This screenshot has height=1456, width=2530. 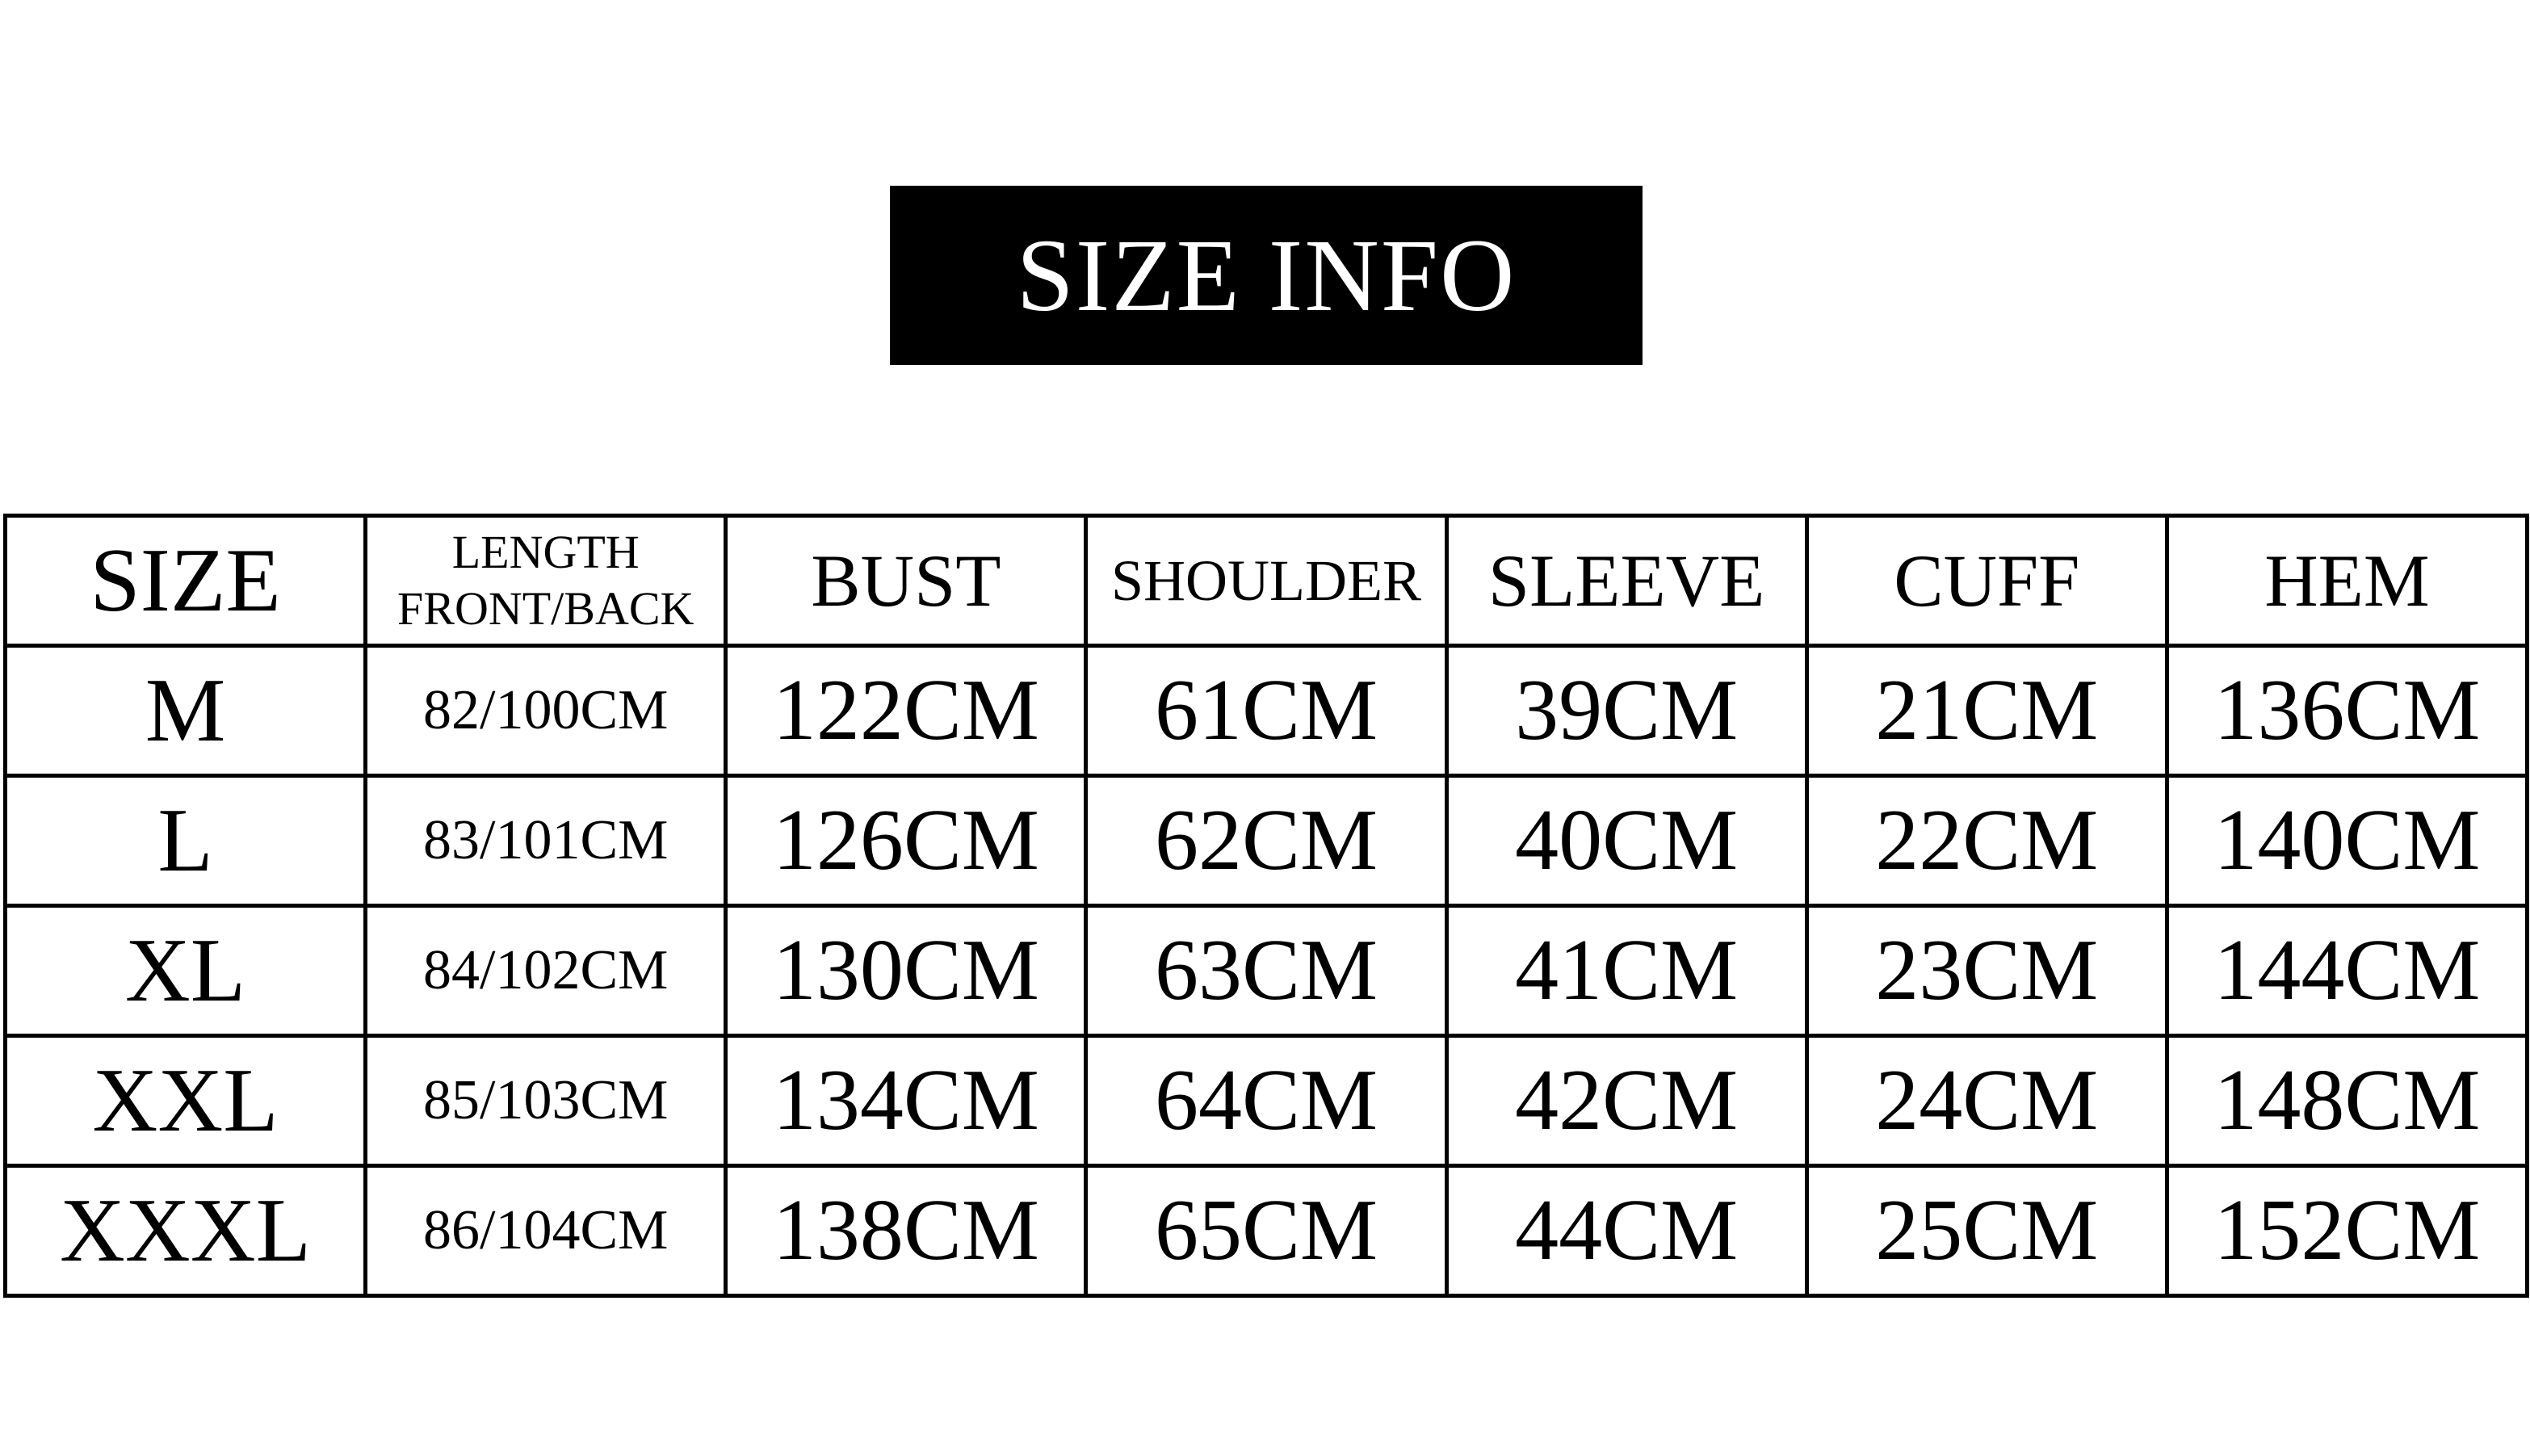 I want to click on header-hem: HEM, so click(x=2347, y=581).